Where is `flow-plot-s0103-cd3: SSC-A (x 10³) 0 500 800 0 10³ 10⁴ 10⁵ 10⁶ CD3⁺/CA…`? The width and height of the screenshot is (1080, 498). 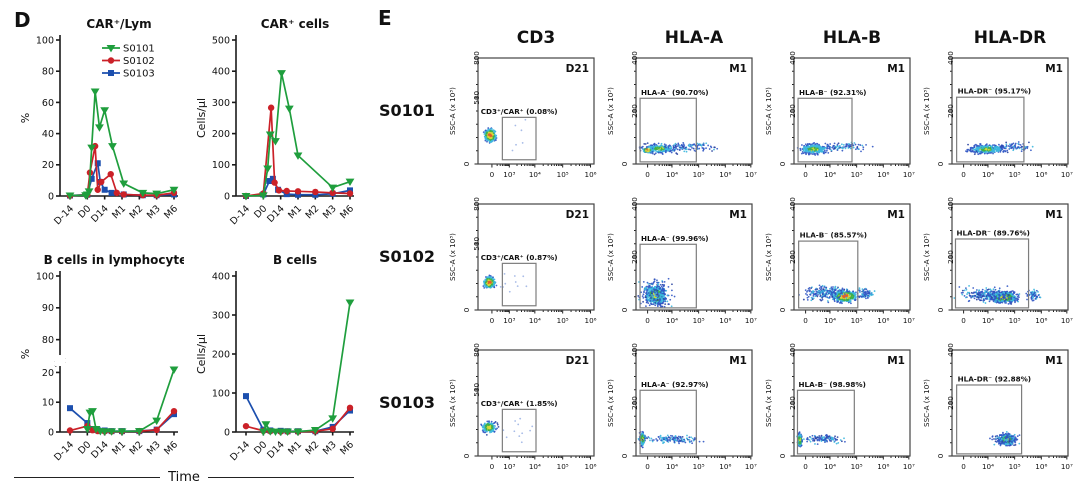
flow-plot-s0103-cd3: SSC-A (x 10³) 0 500 800 0 10³ 10⁴ 10⁵ 10⁶ CD3⁺/CA… is located at coordinates (522, 407).